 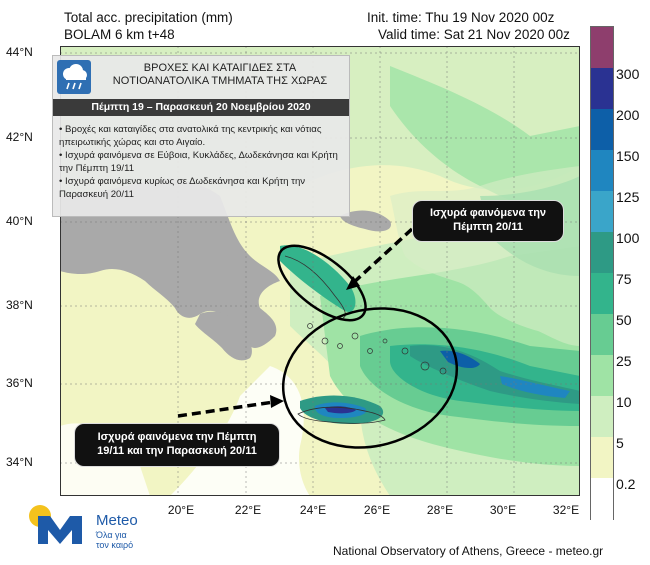 What do you see at coordinates (503, 510) in the screenshot?
I see `lon-label: 30°E` at bounding box center [503, 510].